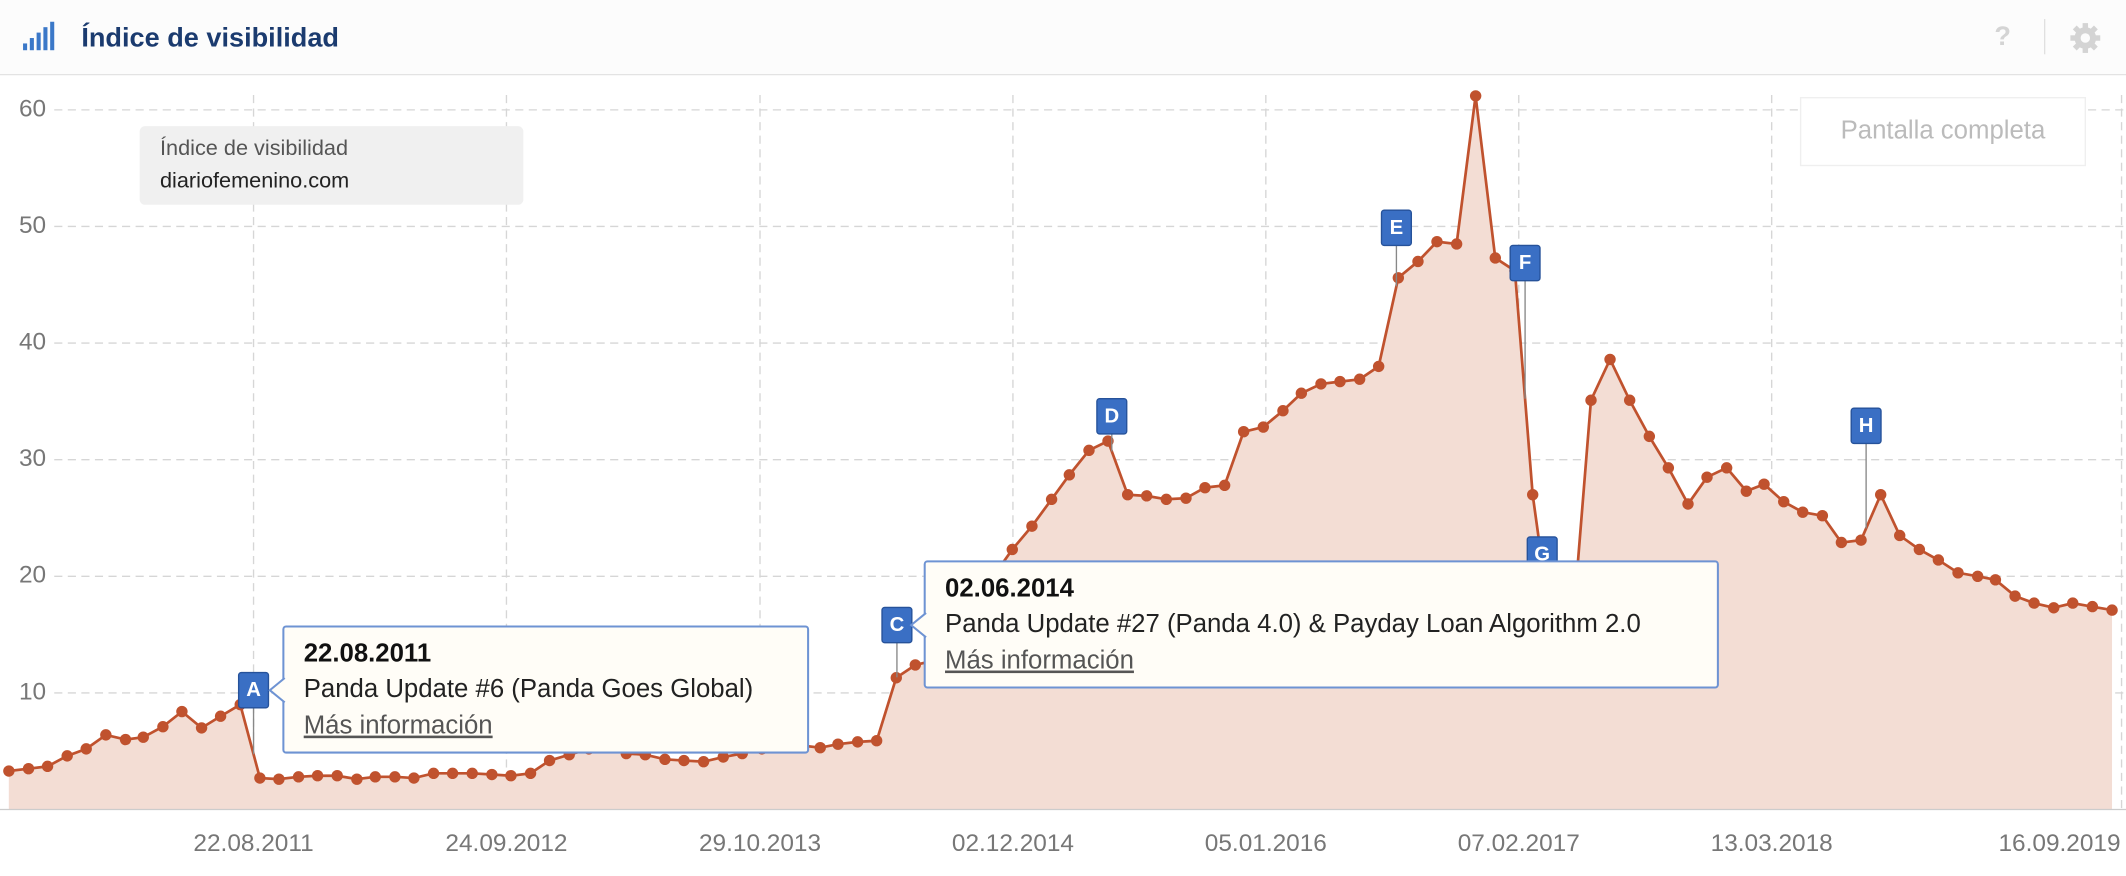 The width and height of the screenshot is (2126, 876). I want to click on y-tick-label: 20, so click(32, 575).